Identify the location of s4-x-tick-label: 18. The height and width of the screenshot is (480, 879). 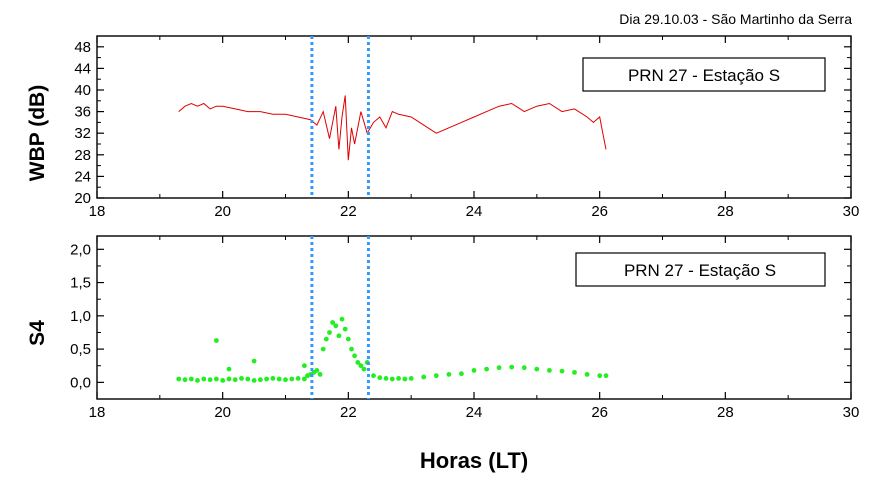
(97, 412).